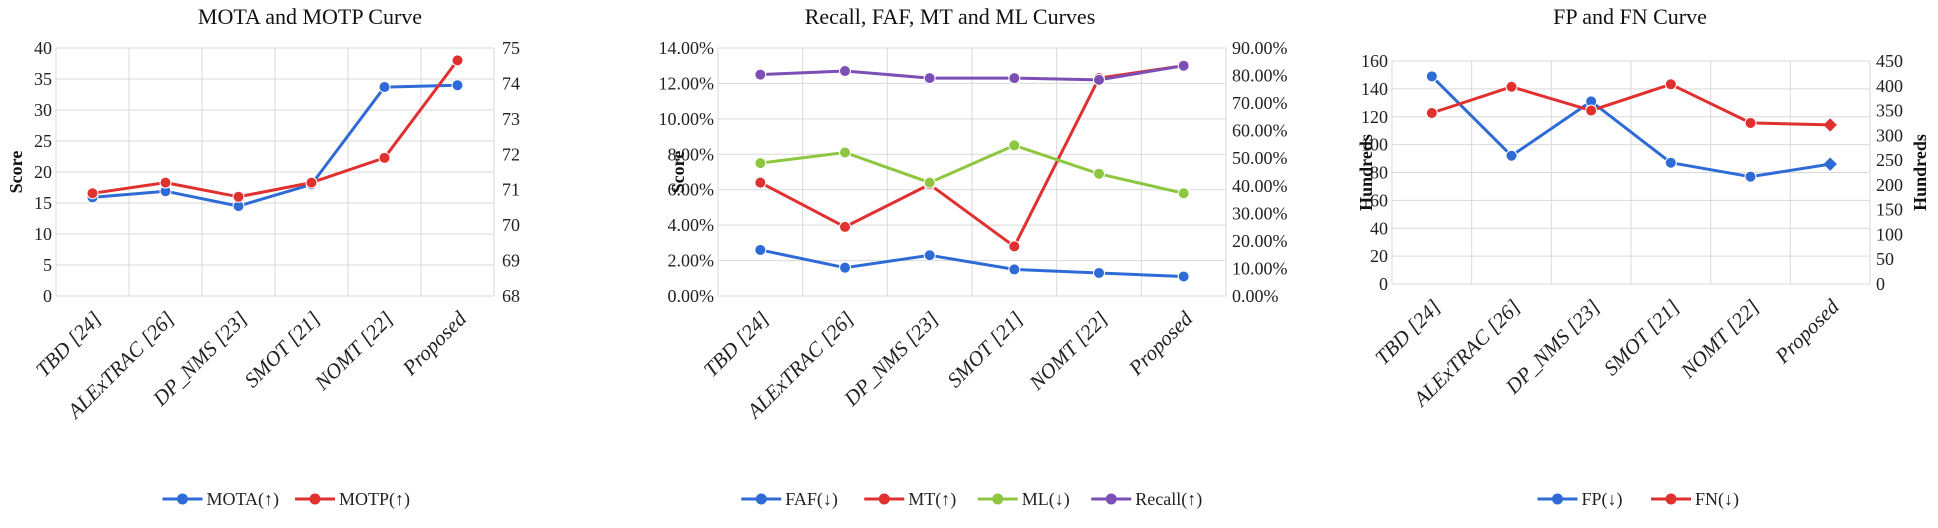 Image resolution: width=1938 pixels, height=528 pixels. I want to click on left-tick-label: 160, so click(1374, 61).